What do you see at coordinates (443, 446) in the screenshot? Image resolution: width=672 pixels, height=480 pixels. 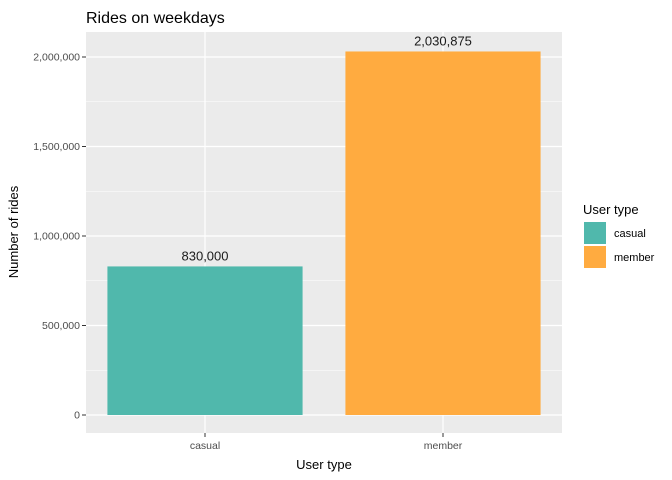 I see `x-tick-label: member` at bounding box center [443, 446].